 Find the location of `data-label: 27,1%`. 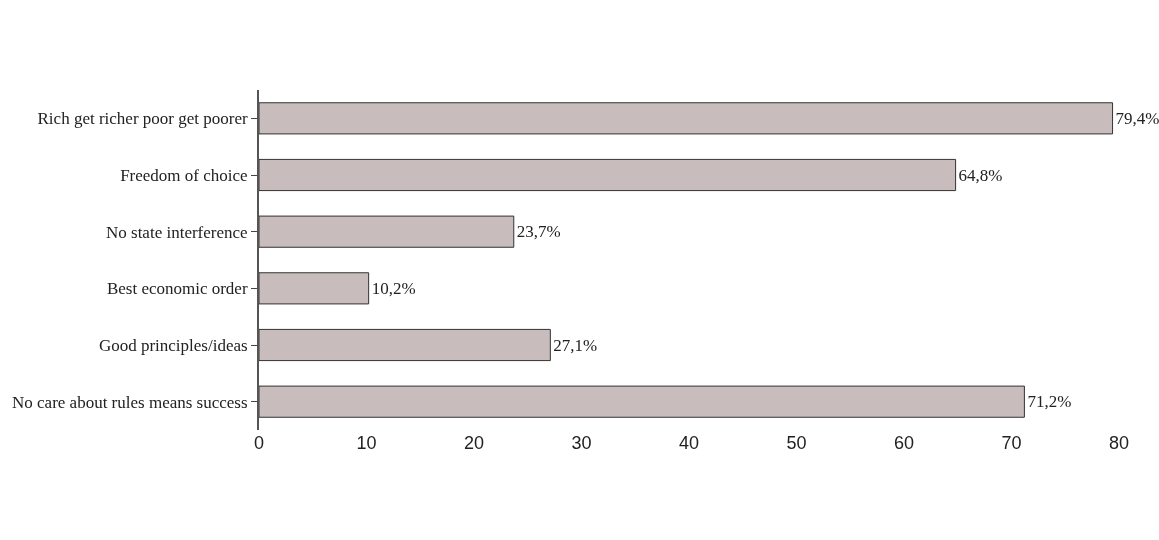

data-label: 27,1% is located at coordinates (575, 345).